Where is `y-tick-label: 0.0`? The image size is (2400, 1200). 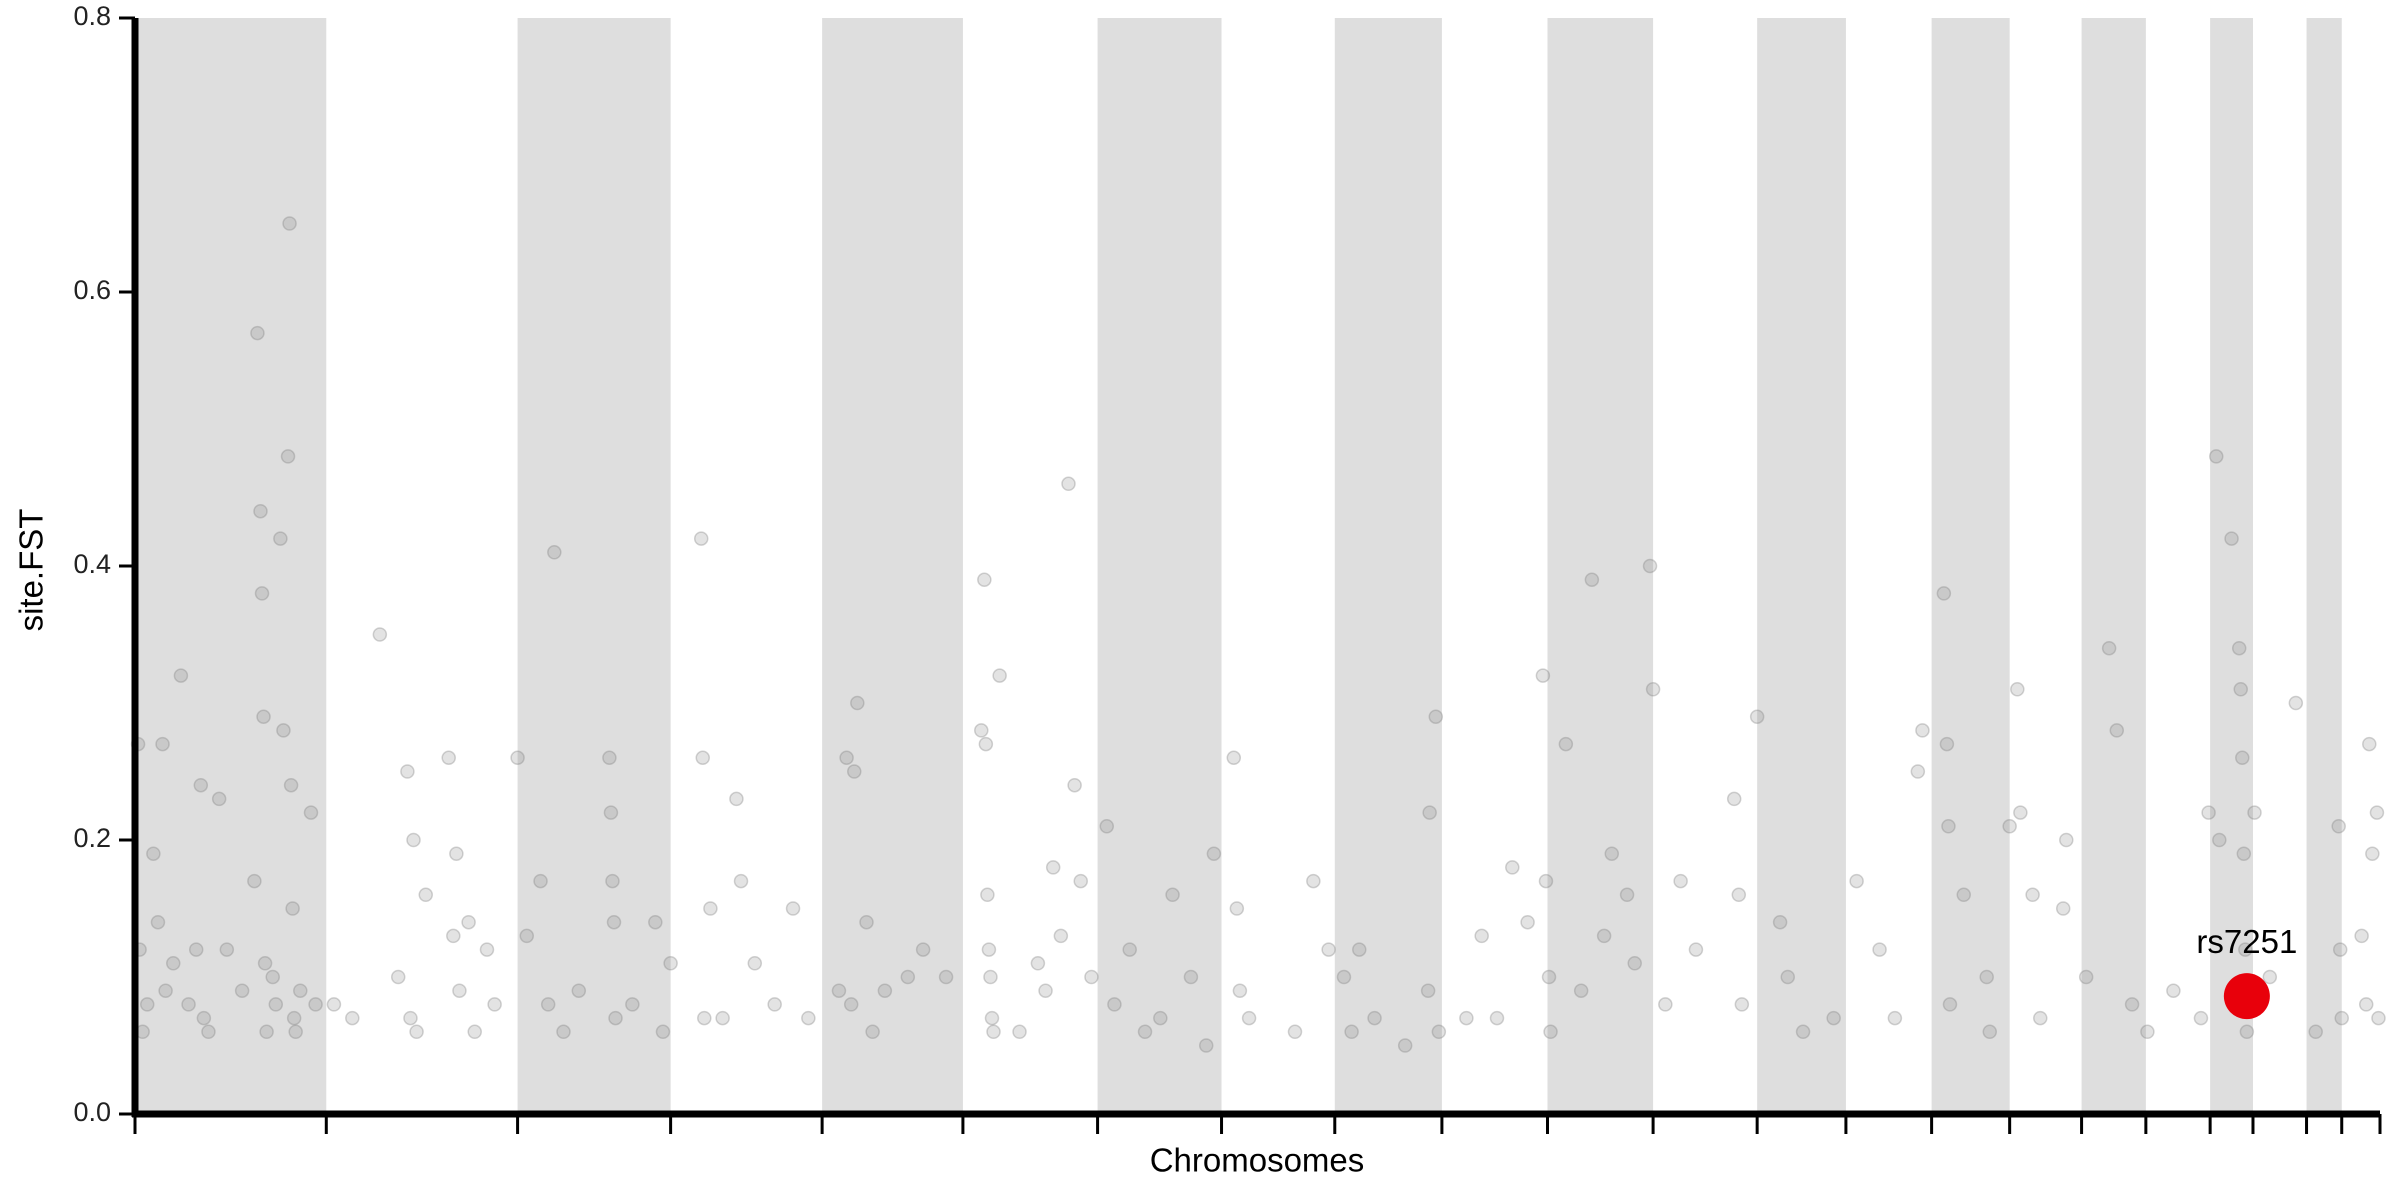 y-tick-label: 0.0 is located at coordinates (92, 1112).